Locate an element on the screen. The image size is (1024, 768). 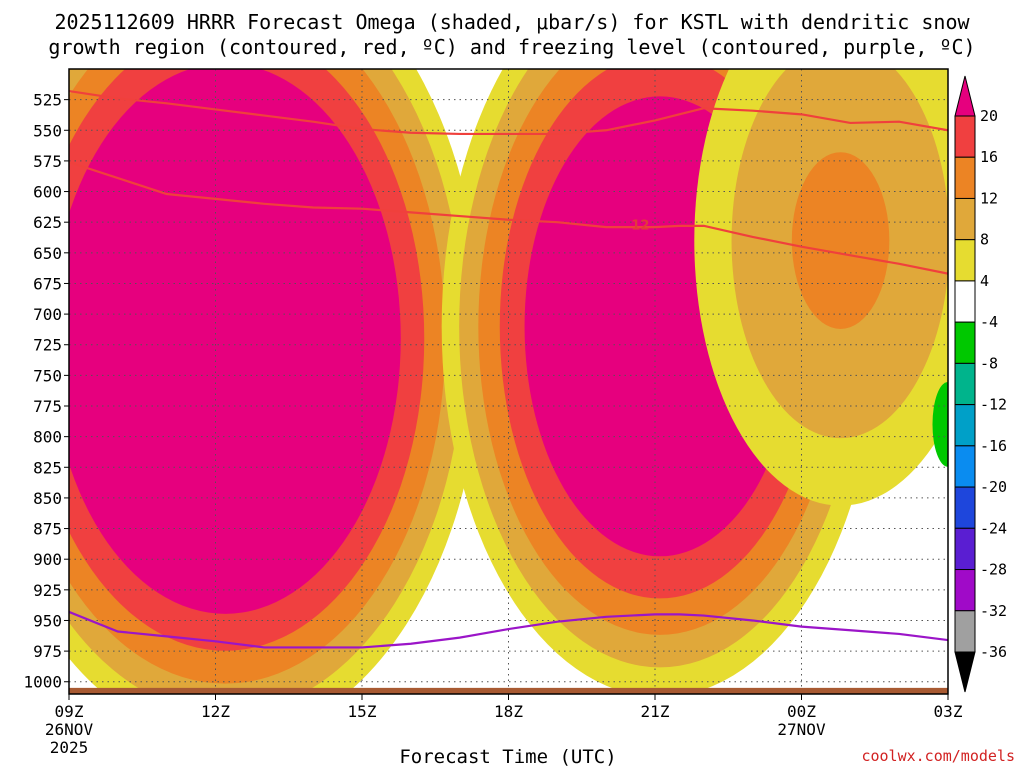
colorbar-tick-label: 8 is located at coordinates (984, 240).